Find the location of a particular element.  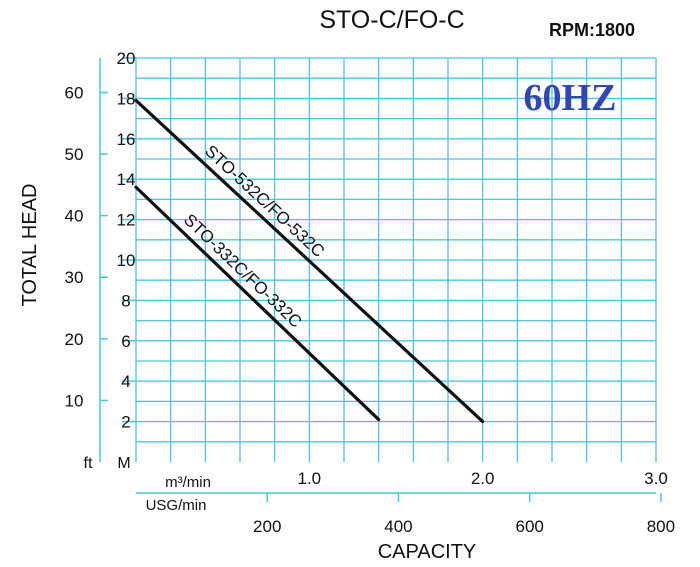

y-tick-label-ft: 50 is located at coordinates (74, 154).